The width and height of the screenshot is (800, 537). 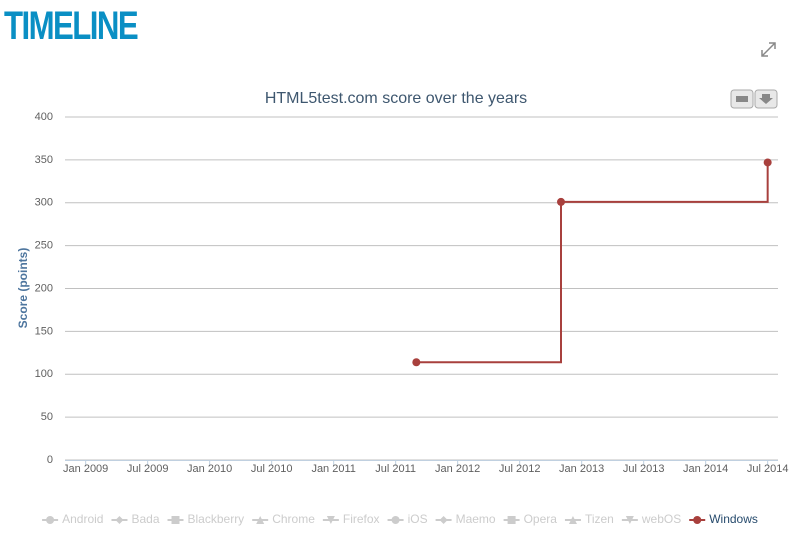 I want to click on download-button, so click(x=766, y=99).